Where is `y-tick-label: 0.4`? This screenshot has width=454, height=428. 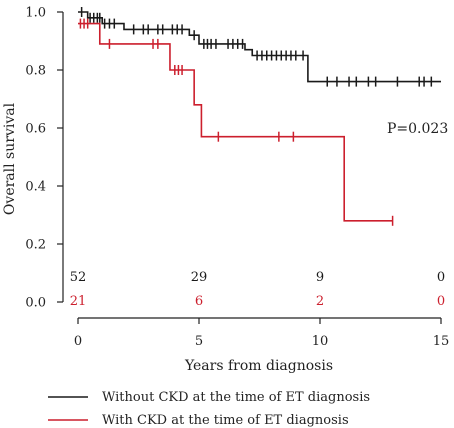 y-tick-label: 0.4 is located at coordinates (35, 187).